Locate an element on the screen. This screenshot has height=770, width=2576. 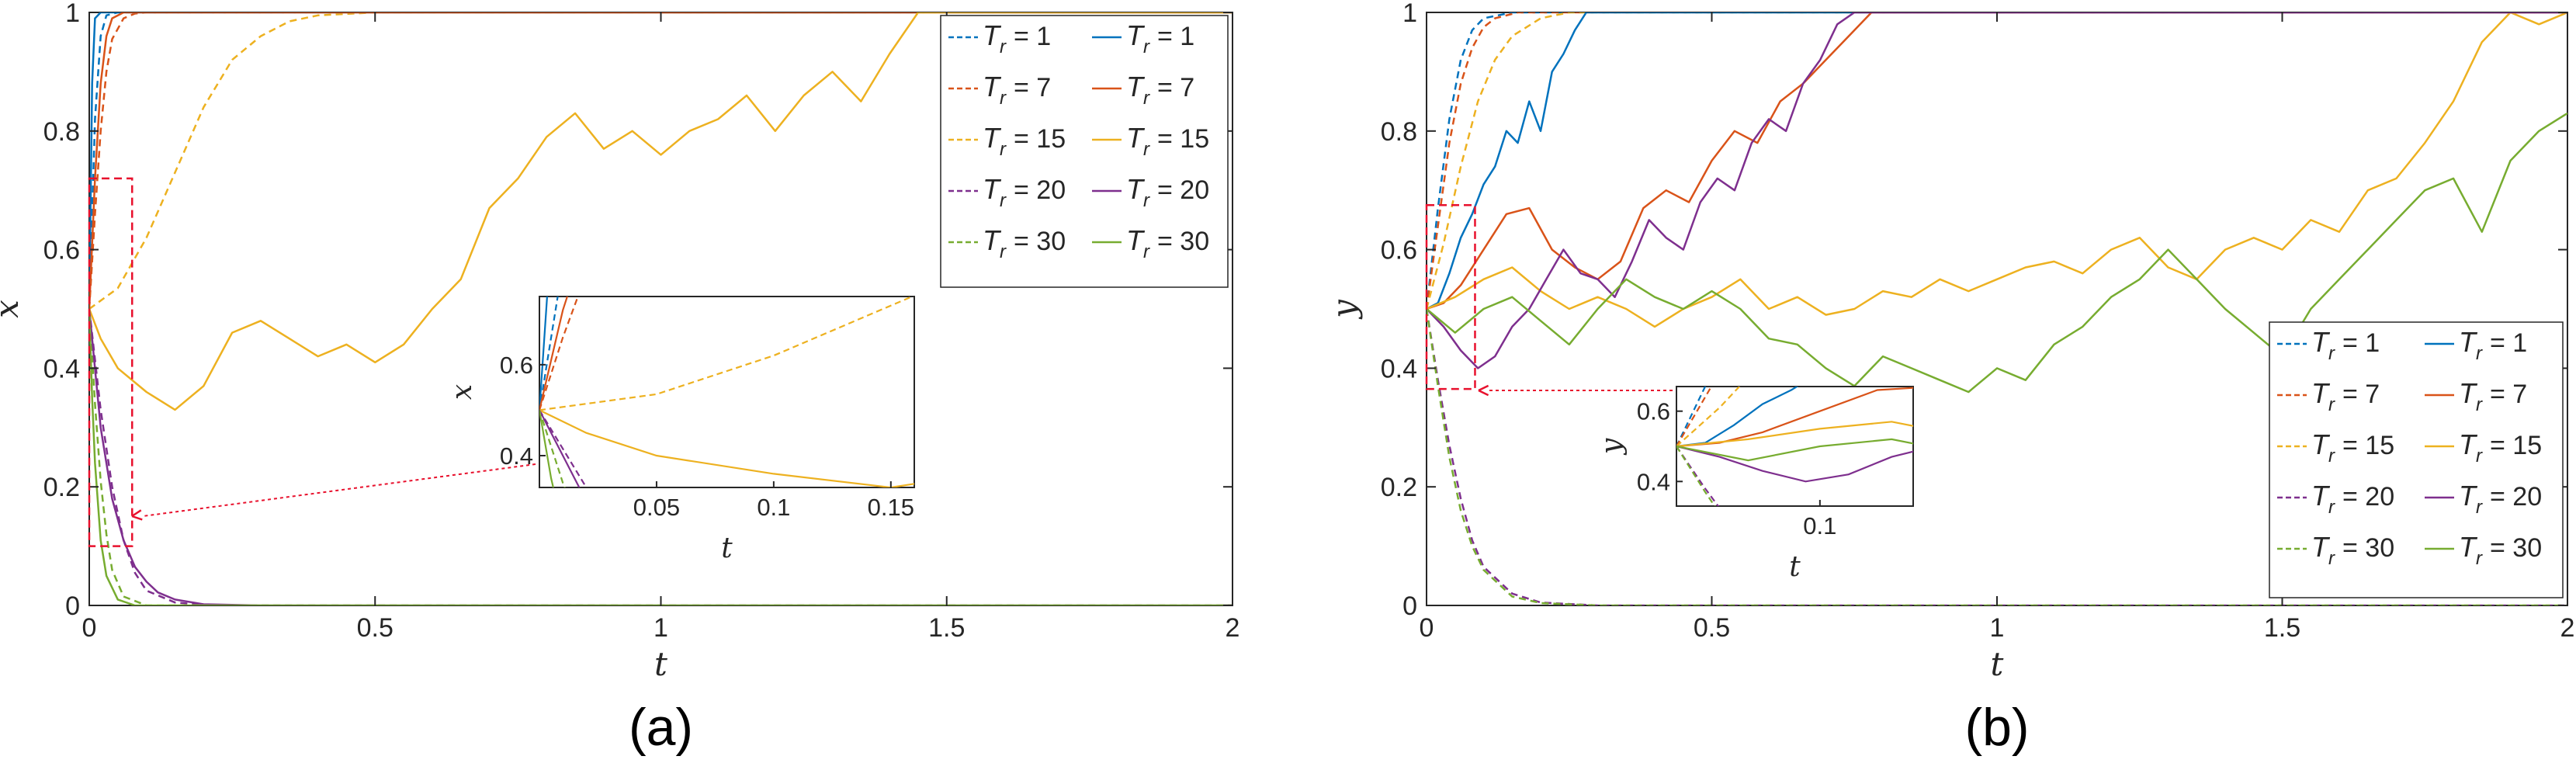
panel-b-label: (b) is located at coordinates (1996, 727).